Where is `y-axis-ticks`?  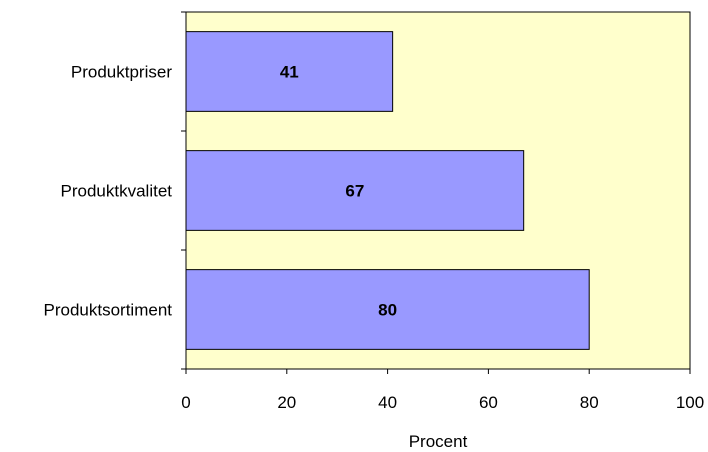 y-axis-ticks is located at coordinates (183, 190).